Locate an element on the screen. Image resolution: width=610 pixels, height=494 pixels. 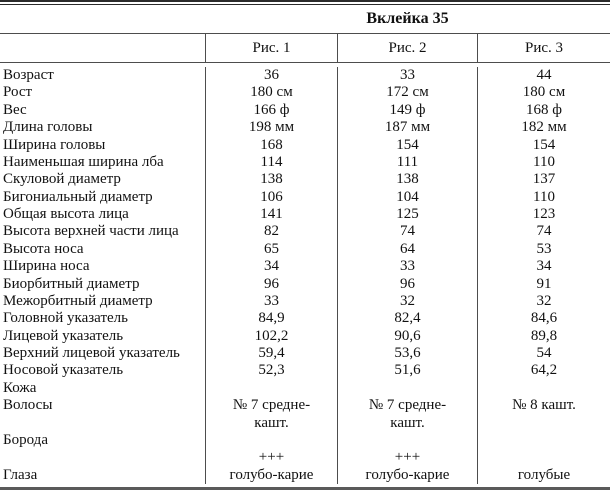
row-label: Длина головы is located at coordinates (48, 127).